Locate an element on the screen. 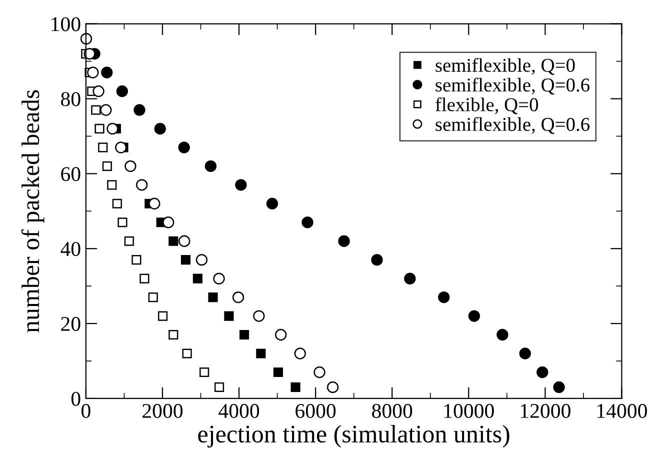 The height and width of the screenshot is (458, 651). y-tick-label: 100 is located at coordinates (66, 24).